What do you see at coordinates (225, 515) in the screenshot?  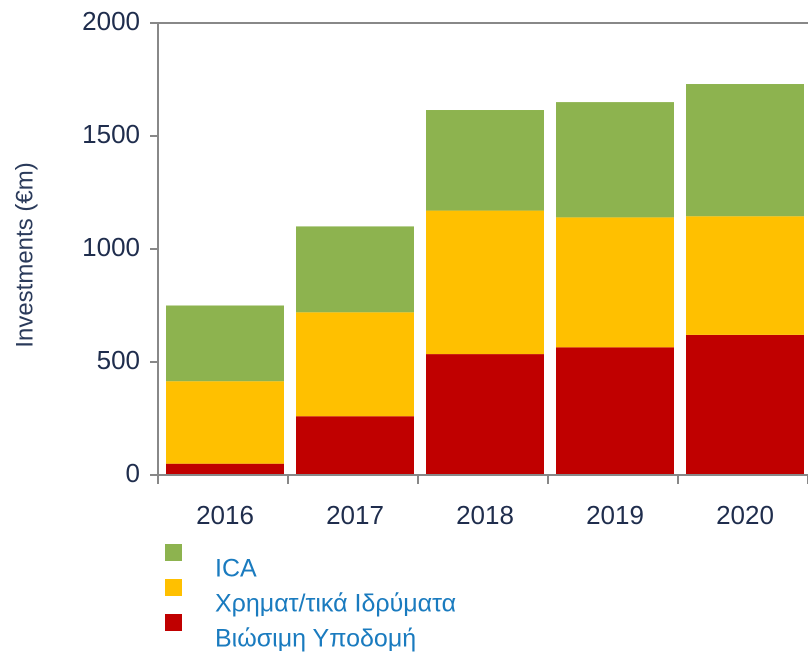 I see `x-tick-label: 2016` at bounding box center [225, 515].